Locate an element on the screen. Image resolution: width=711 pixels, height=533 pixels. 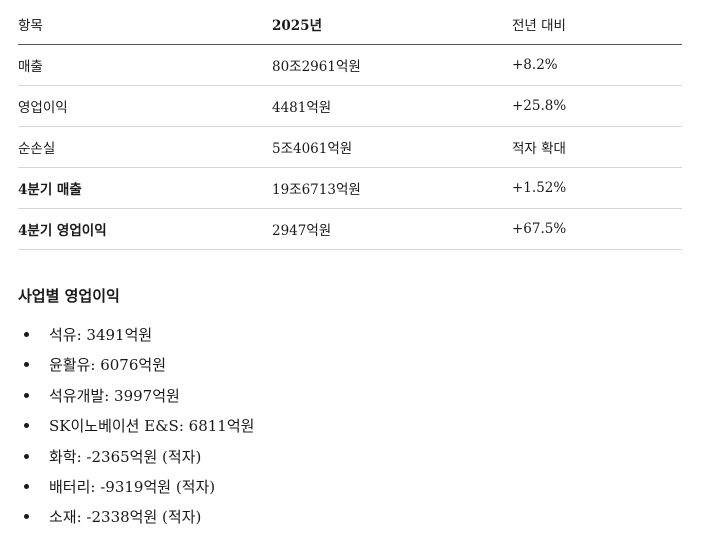
segment-text: 석유: 3491억원 is located at coordinates (101, 335).